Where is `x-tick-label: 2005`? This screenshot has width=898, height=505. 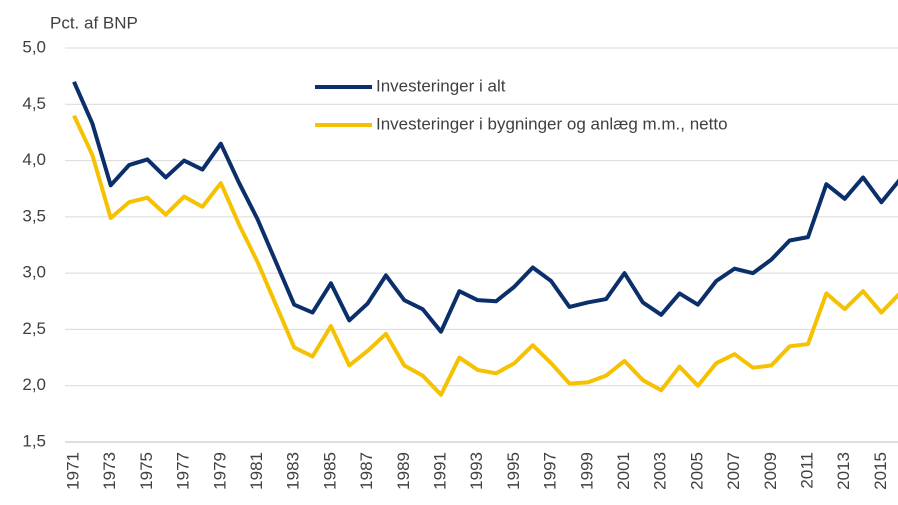 x-tick-label: 2005 is located at coordinates (696, 471).